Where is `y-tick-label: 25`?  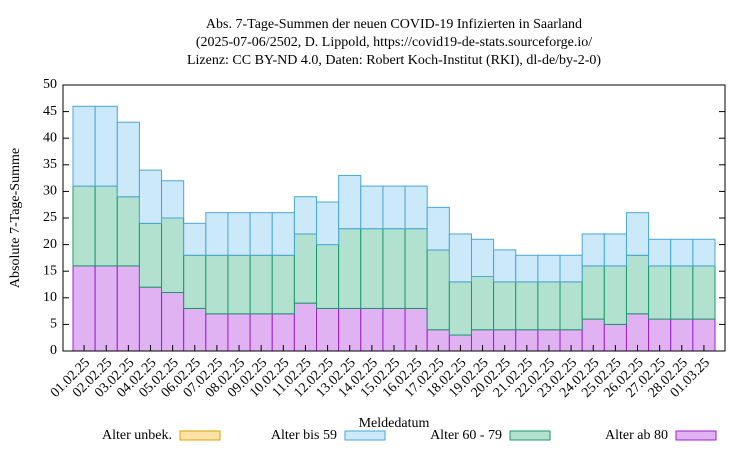
y-tick-label: 25 is located at coordinates (50, 217).